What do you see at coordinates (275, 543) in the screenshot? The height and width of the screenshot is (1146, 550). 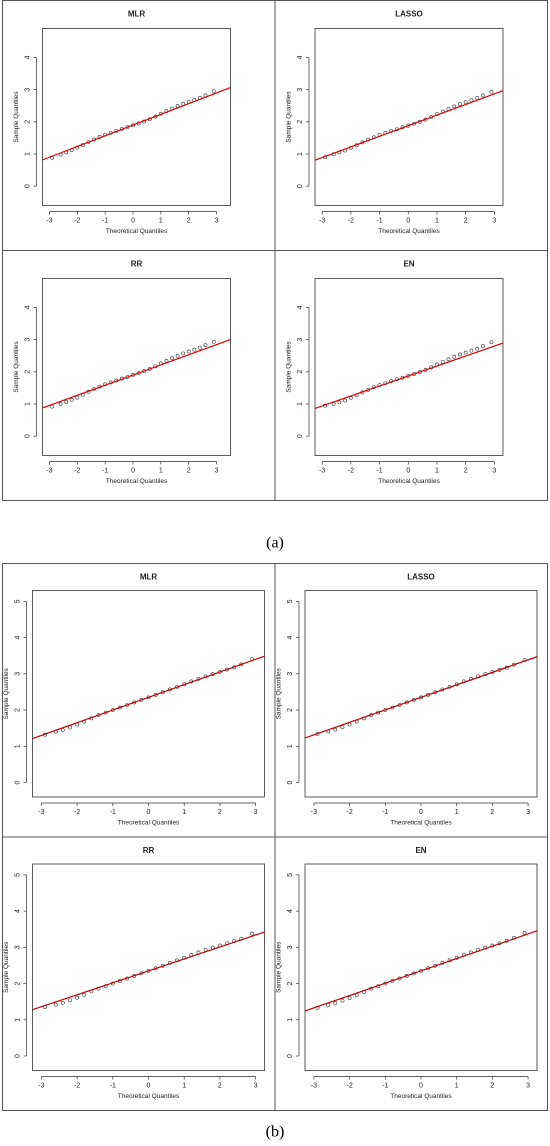 I see `caption: (a)` at bounding box center [275, 543].